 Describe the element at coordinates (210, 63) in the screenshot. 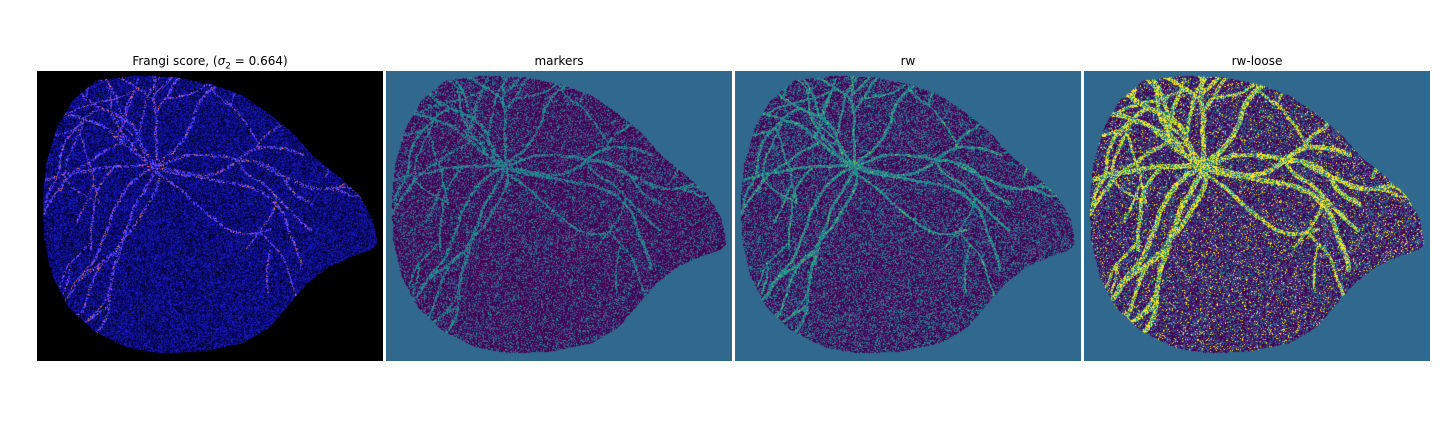

I see `panel-title-frangi-score: Frangi score, (σ2 = 0.664)` at that location.